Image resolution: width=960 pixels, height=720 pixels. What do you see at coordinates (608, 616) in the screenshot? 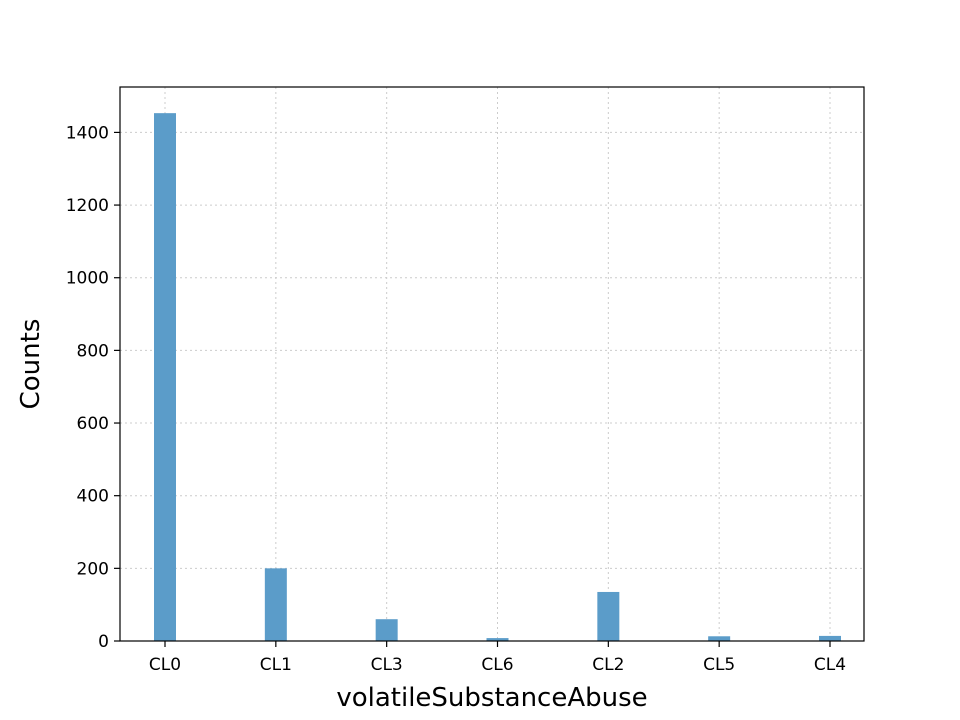
I see `bar-cl2` at bounding box center [608, 616].